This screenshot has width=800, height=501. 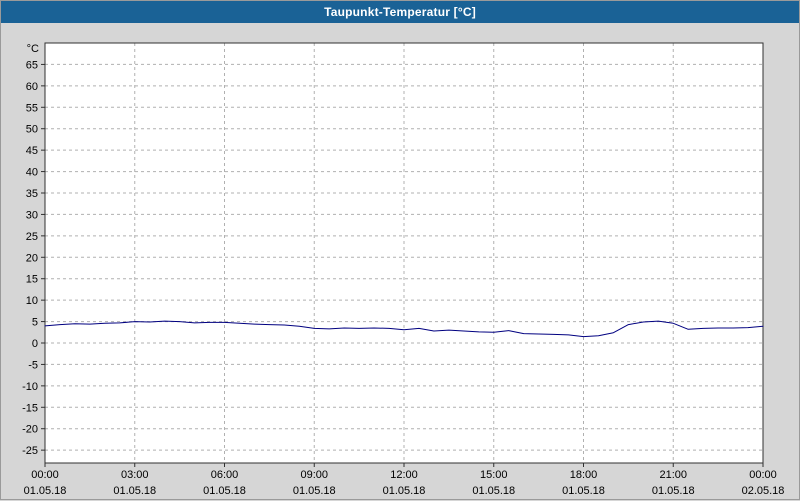 I want to click on window-titlebar: Taupunkt-Temperatur [°C], so click(x=400, y=12).